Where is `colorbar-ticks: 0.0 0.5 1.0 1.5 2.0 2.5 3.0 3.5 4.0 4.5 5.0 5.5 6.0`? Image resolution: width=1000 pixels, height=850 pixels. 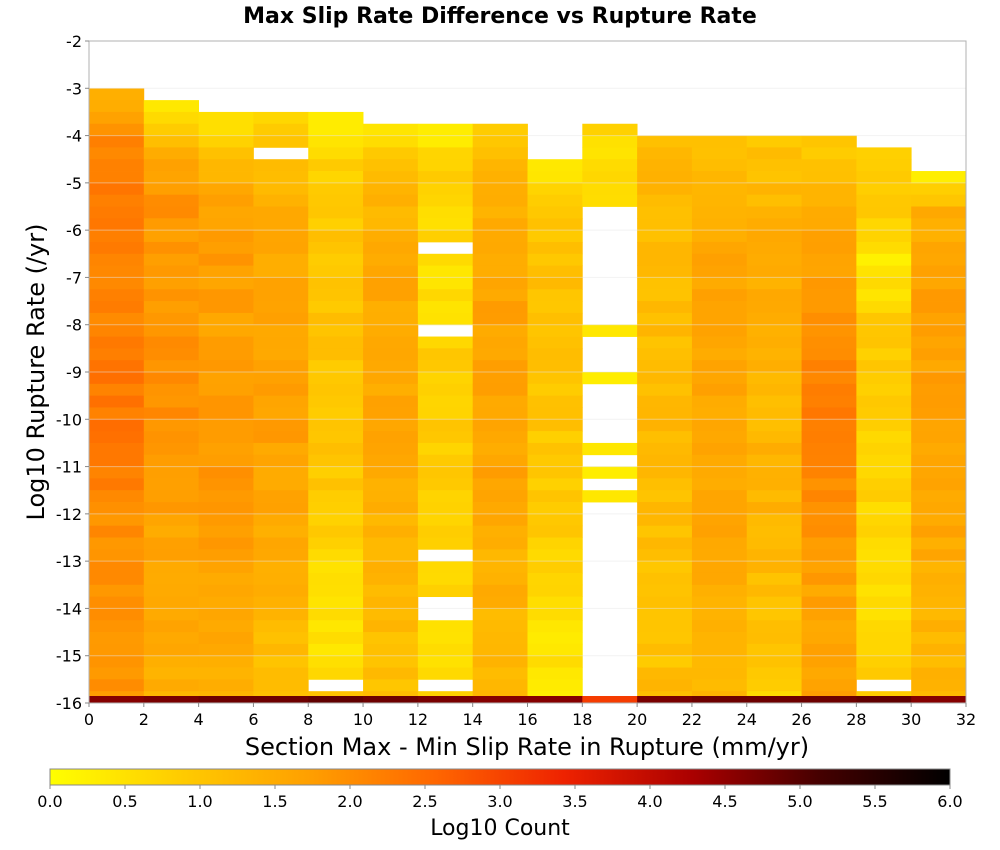 colorbar-ticks: 0.0 0.5 1.0 1.5 2.0 2.5 3.0 3.5 4.0 4.5 5.0 5.5 6.0 is located at coordinates (500, 798).